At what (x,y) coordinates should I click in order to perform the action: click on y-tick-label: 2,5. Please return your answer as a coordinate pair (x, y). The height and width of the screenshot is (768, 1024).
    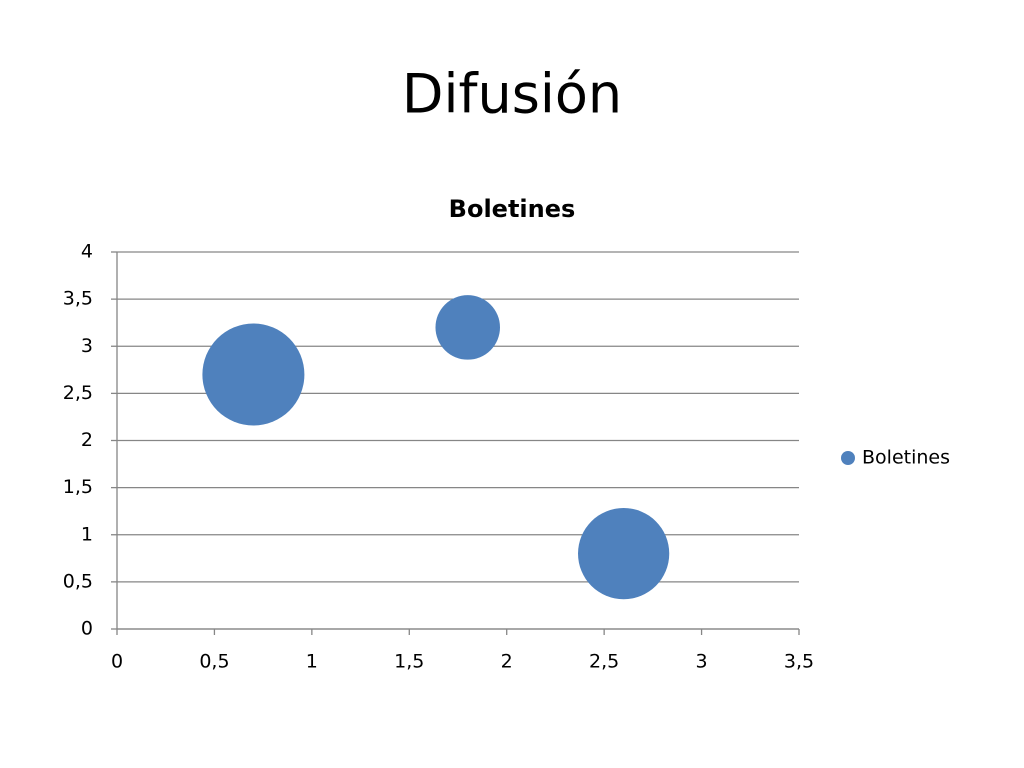
    Looking at the image, I should click on (78, 393).